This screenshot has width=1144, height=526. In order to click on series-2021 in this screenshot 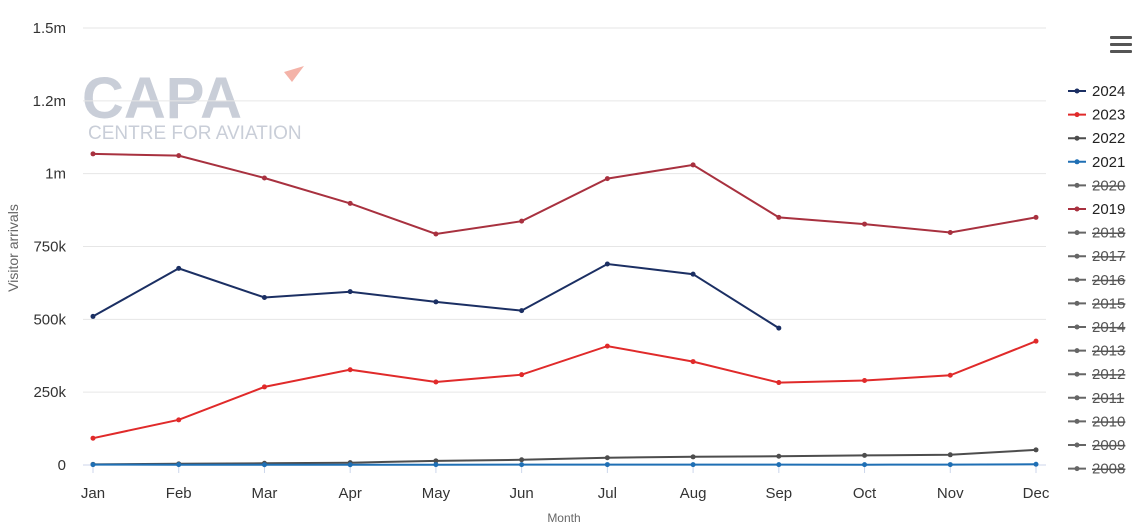, I will do `click(564, 464)`.